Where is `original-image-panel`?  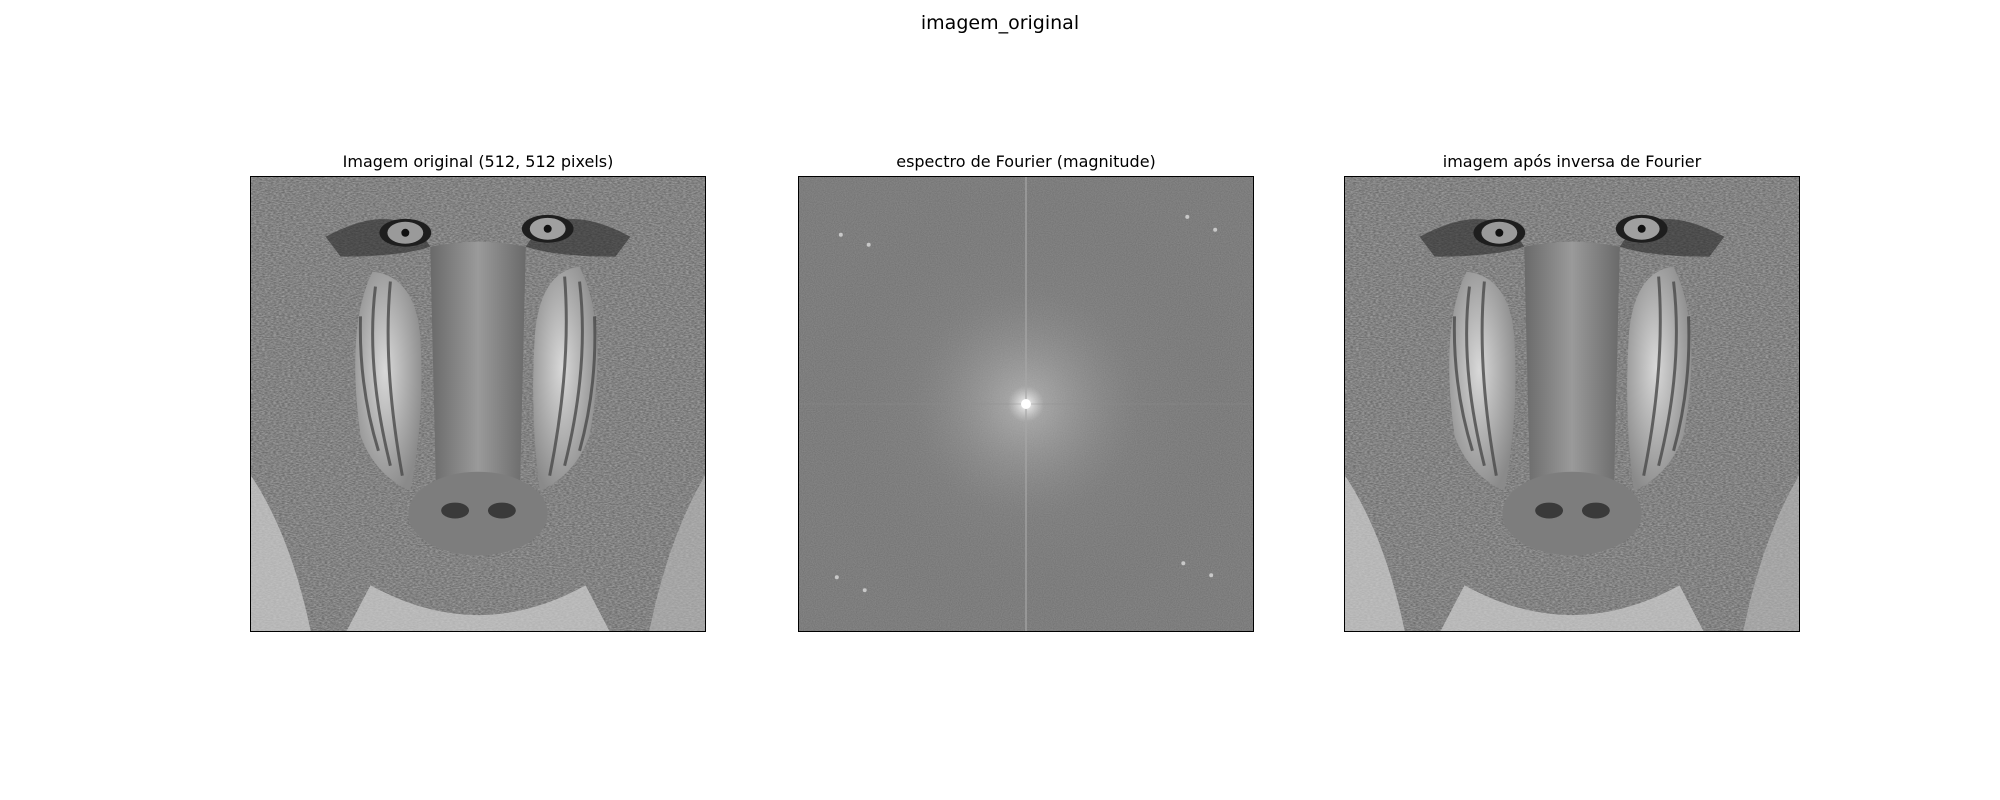 original-image-panel is located at coordinates (478, 404).